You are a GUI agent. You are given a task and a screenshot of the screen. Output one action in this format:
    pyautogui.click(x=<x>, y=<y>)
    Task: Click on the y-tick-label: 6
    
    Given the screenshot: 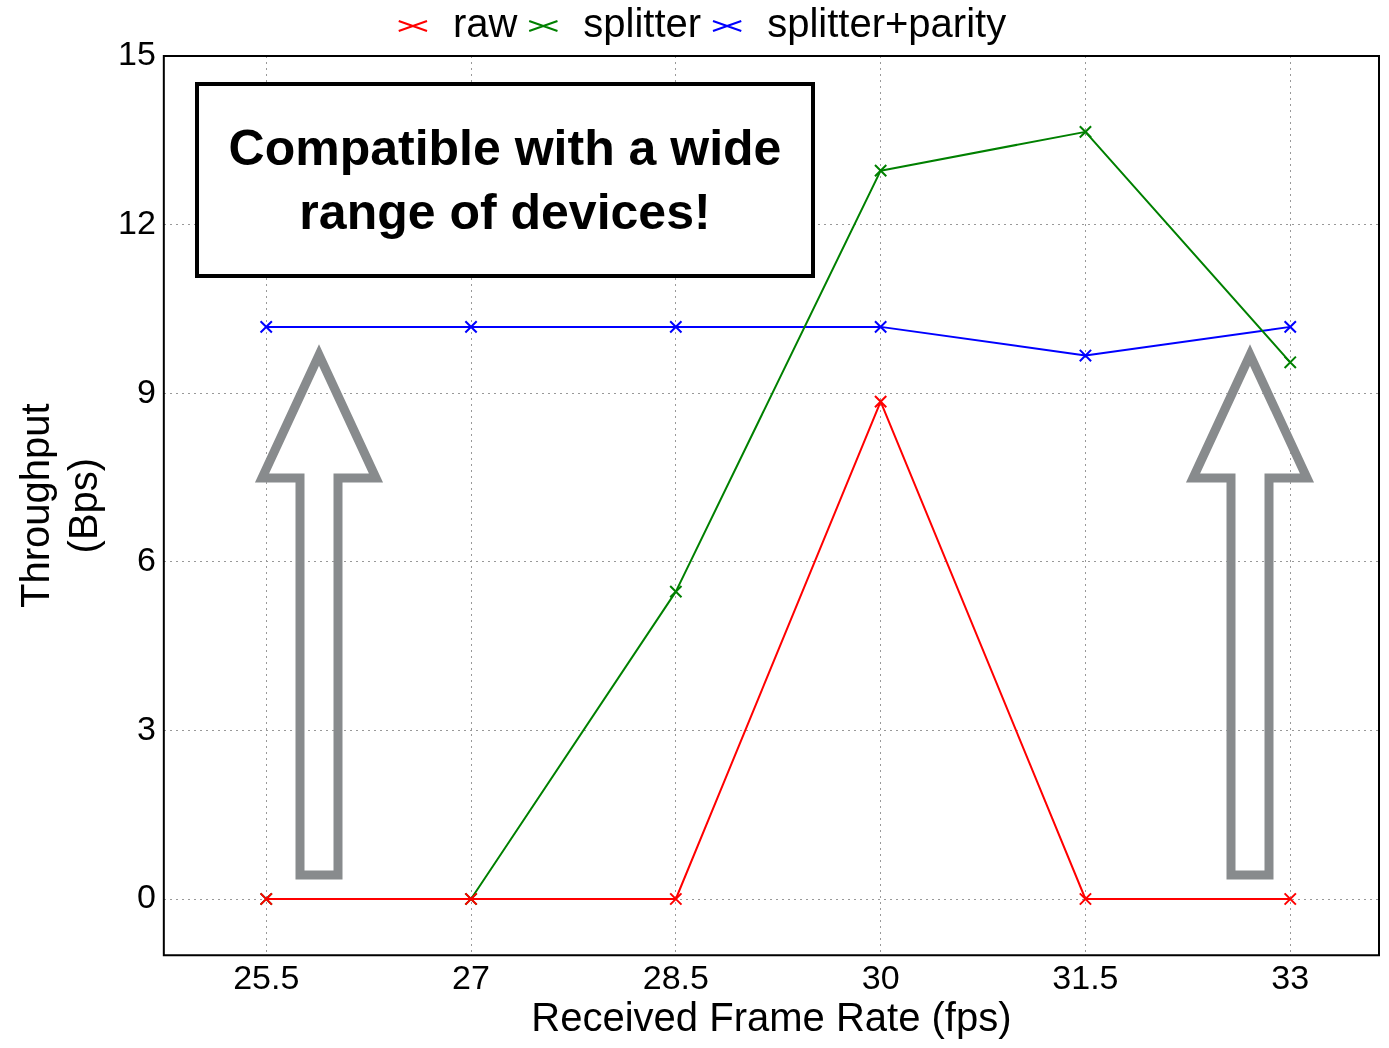 What is the action you would take?
    pyautogui.click(x=146, y=559)
    